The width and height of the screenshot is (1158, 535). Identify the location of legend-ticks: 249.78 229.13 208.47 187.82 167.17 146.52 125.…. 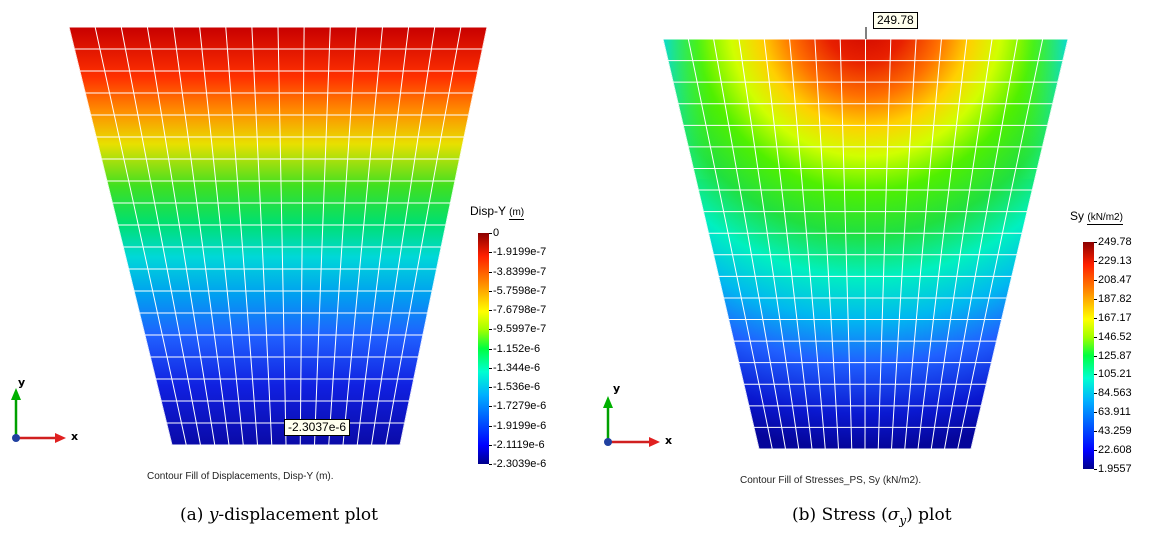
(1125, 355).